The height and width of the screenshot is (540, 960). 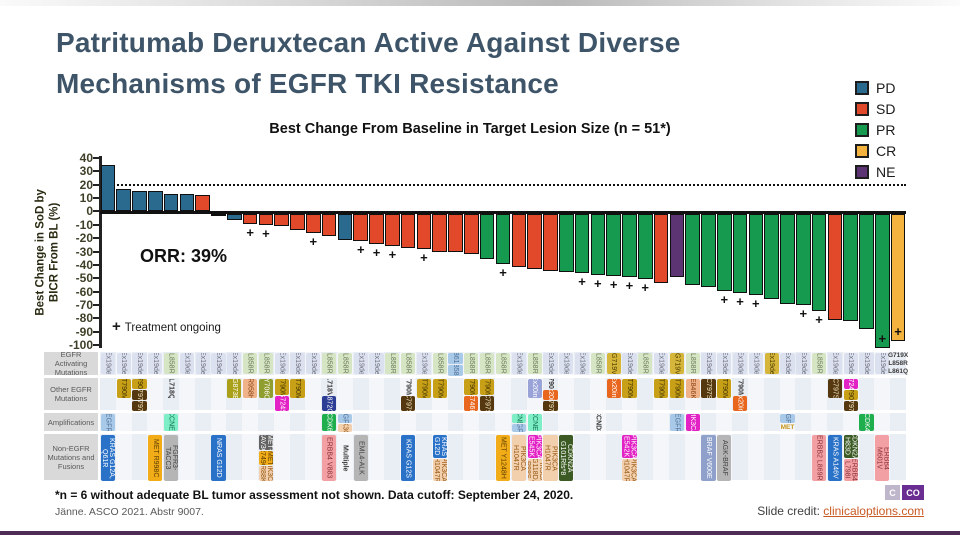 I want to click on treatment-ongoing-key: + Treatment ongoing, so click(x=166, y=326).